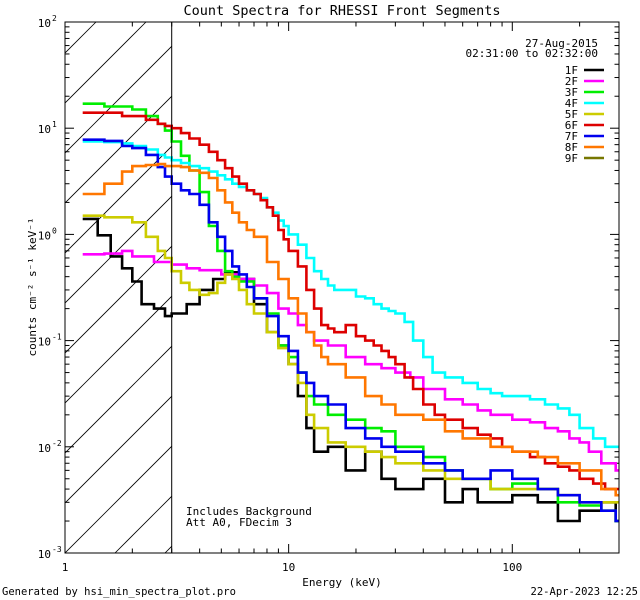 The width and height of the screenshot is (640, 600). I want to click on y-tick-exponent: 2, so click(54, 18).